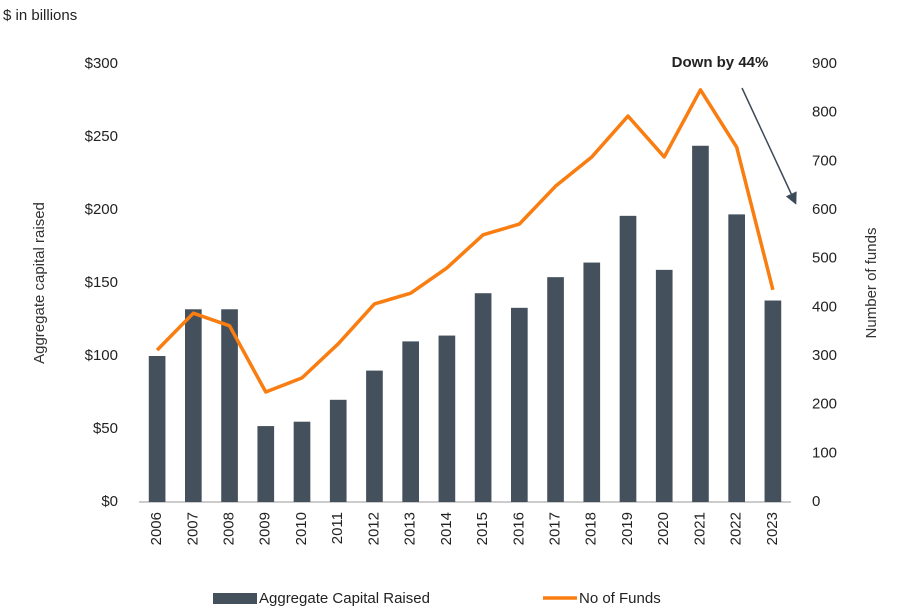 Image resolution: width=904 pixels, height=609 pixels. Describe the element at coordinates (824, 258) in the screenshot. I see `y2-tick-label: 500` at that location.